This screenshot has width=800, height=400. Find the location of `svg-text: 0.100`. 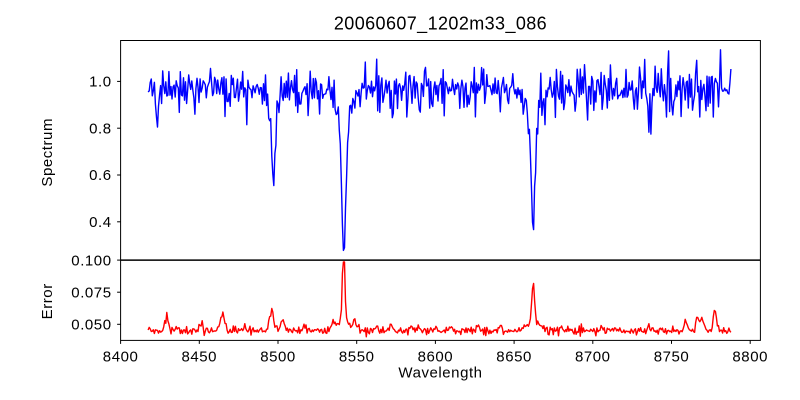

svg-text: 0.100 is located at coordinates (91, 260).